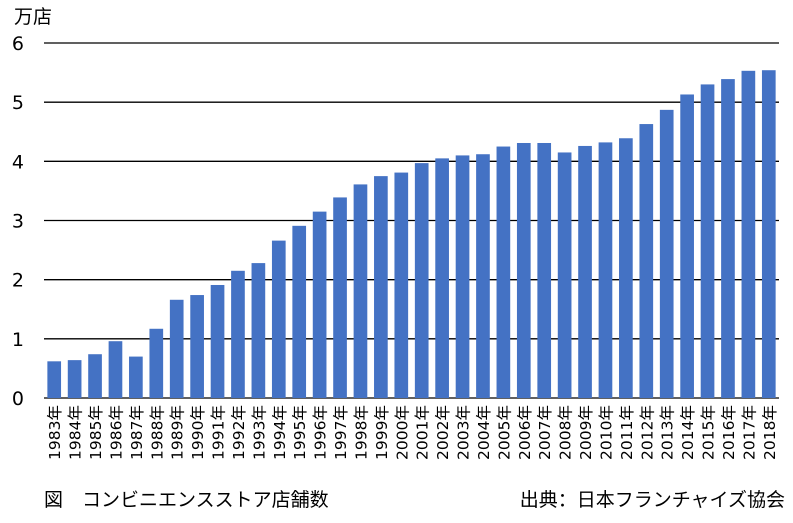 This screenshot has height=523, width=793. I want to click on x-tick-label: 2001年, so click(423, 432).